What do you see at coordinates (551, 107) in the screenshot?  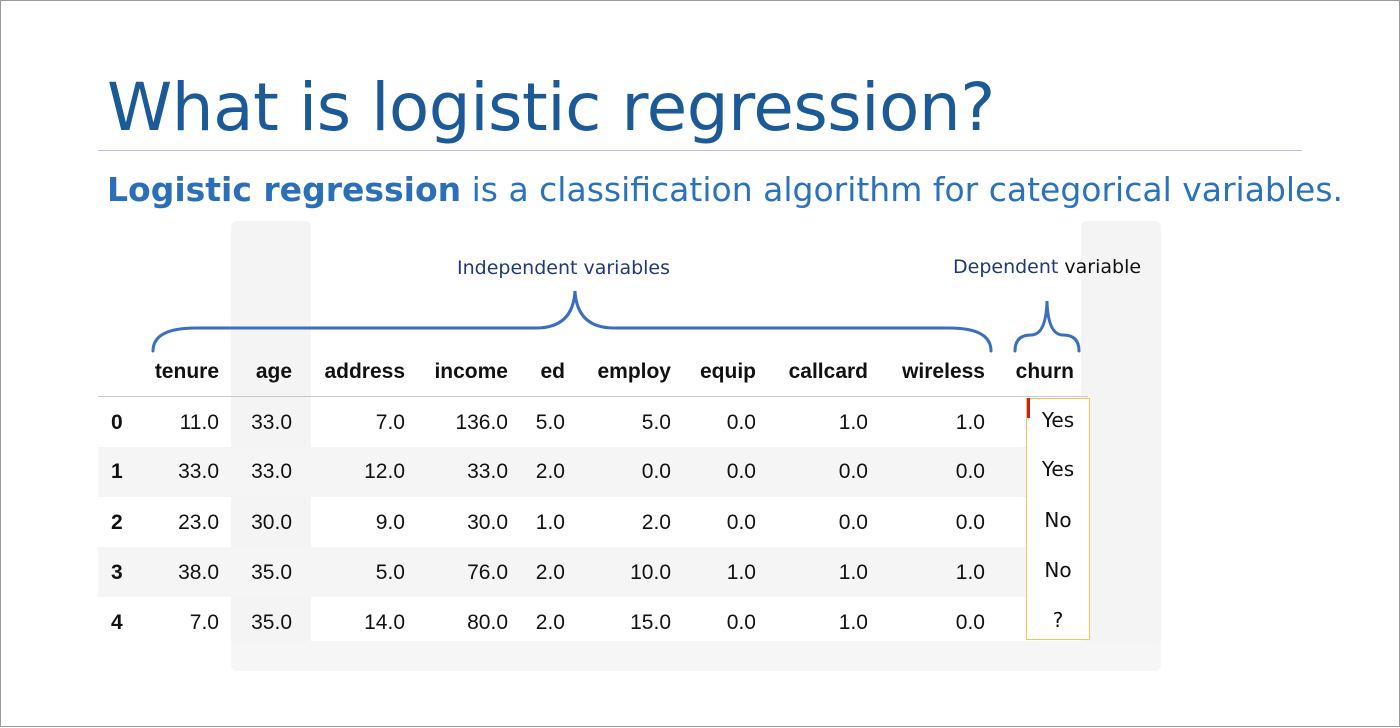 I see `slide-title: What is logistic regression?` at bounding box center [551, 107].